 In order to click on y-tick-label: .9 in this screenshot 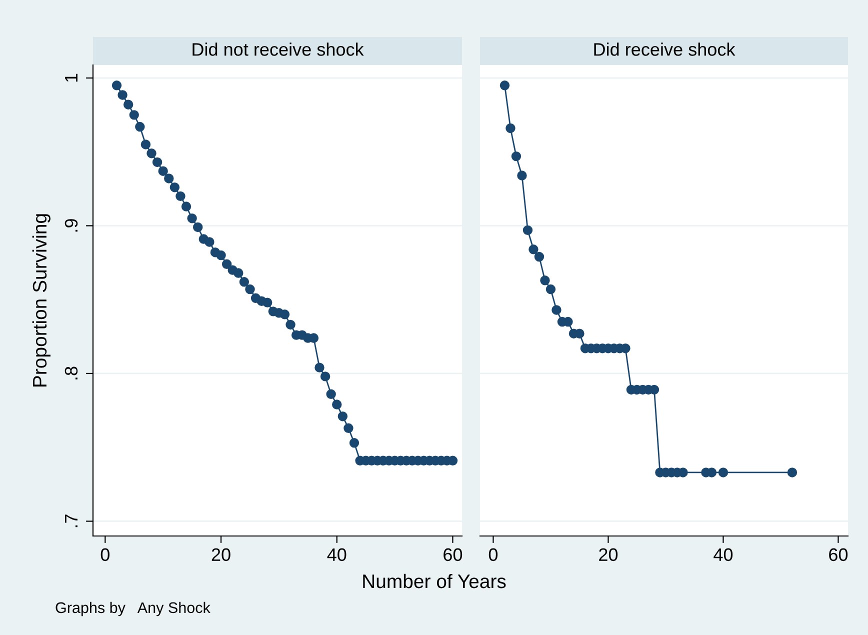, I will do `click(71, 225)`.